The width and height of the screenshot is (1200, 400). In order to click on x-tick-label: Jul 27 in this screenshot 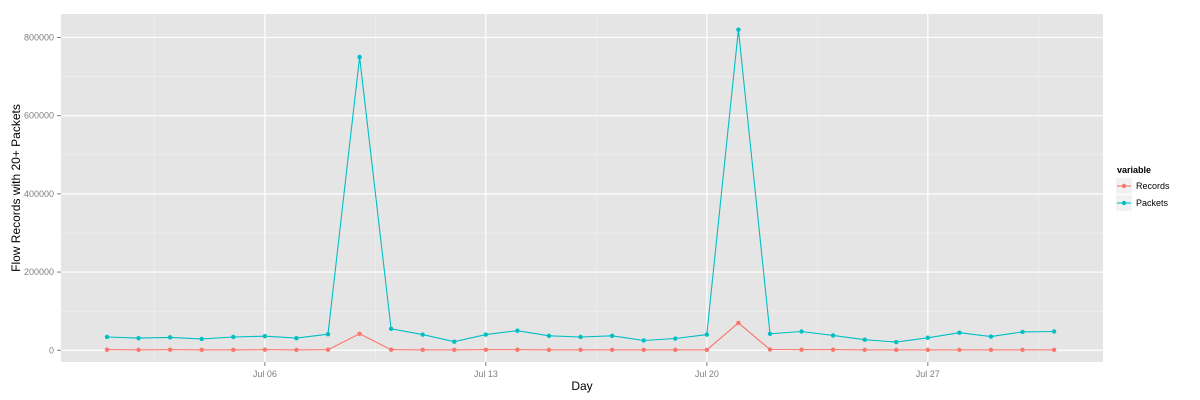, I will do `click(928, 374)`.